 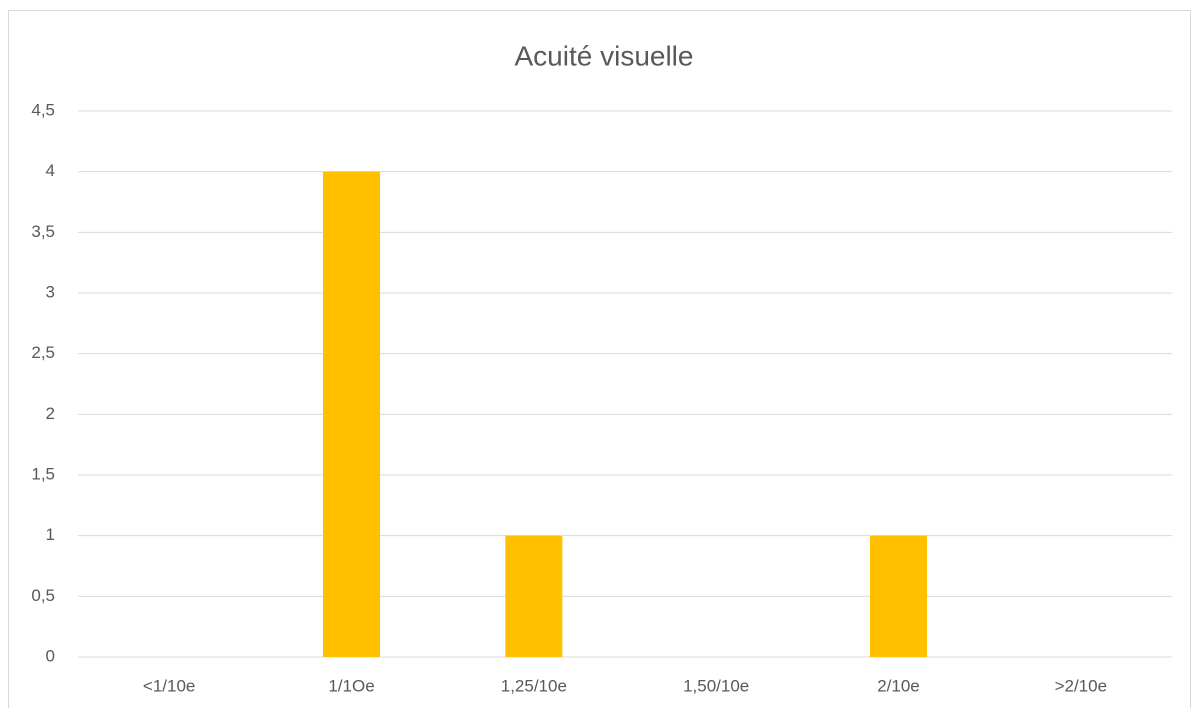 What do you see at coordinates (716, 685) in the screenshot?
I see `x-tick-label: 1,50/10e` at bounding box center [716, 685].